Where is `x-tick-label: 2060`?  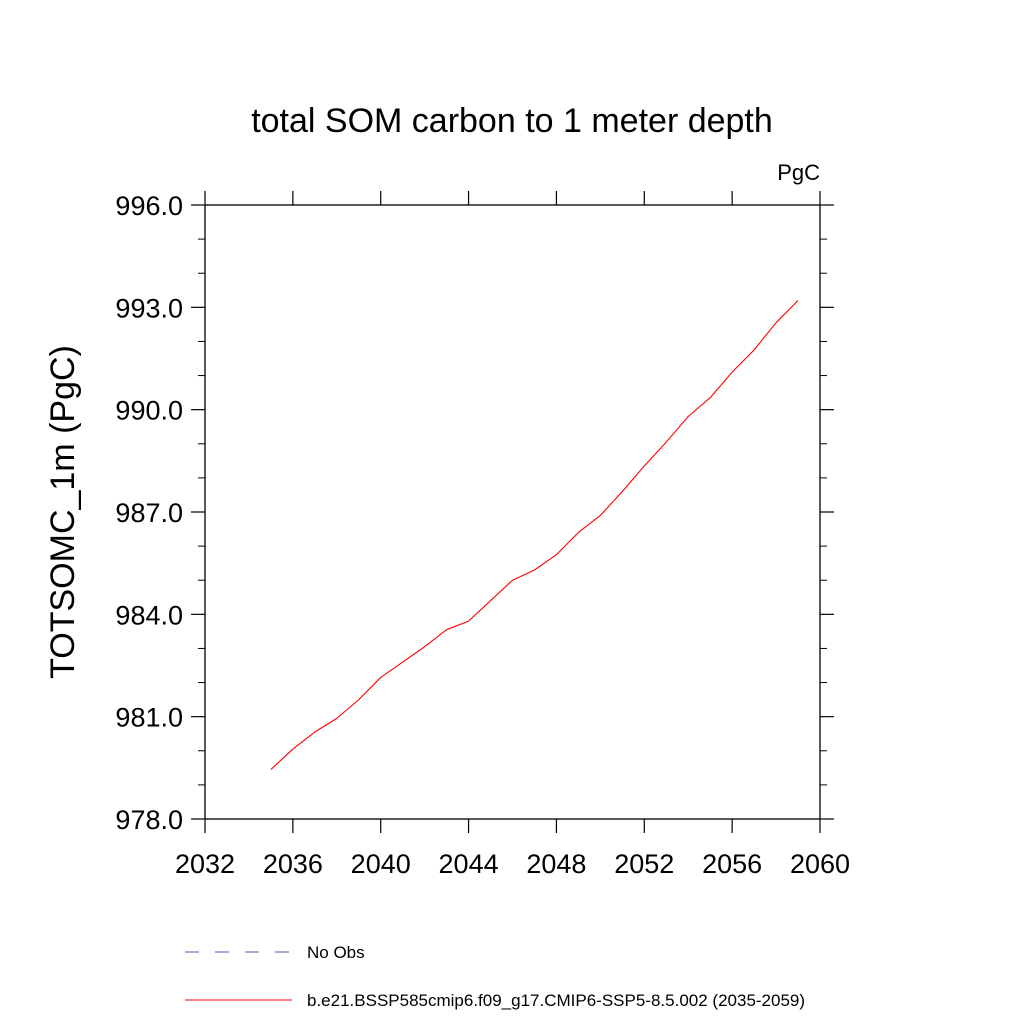 x-tick-label: 2060 is located at coordinates (820, 864).